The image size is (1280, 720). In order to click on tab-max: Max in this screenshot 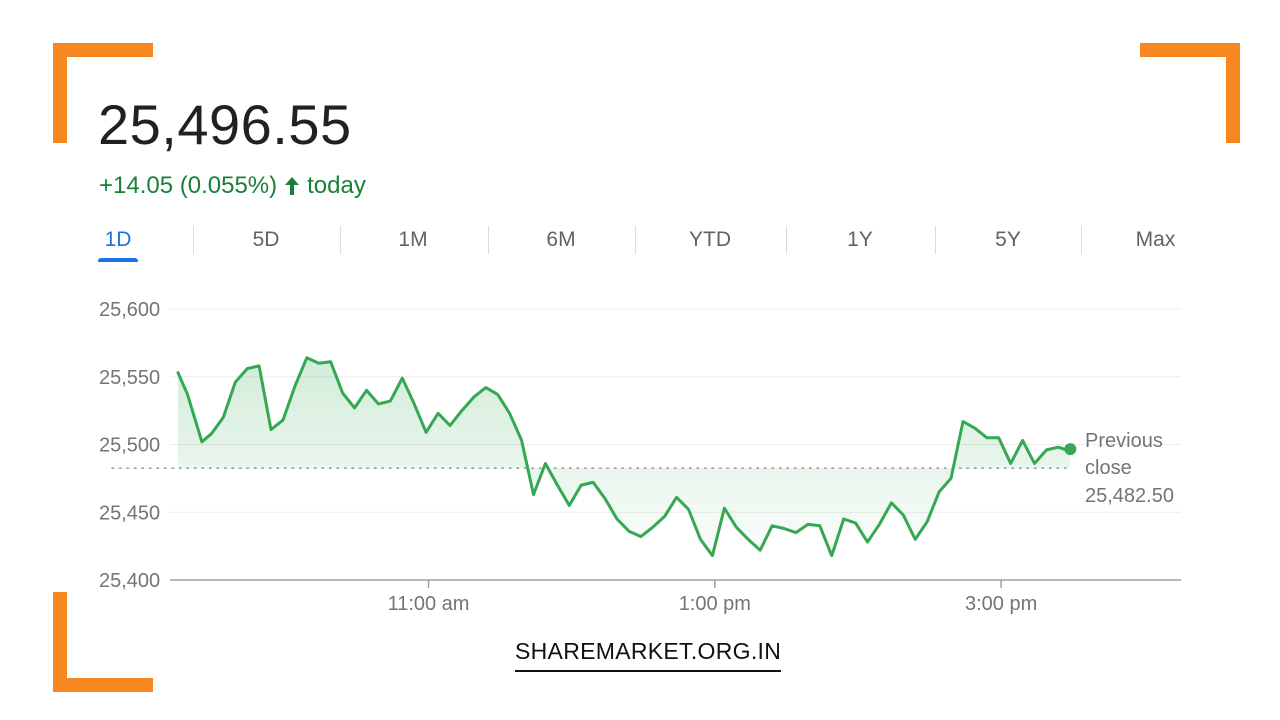, I will do `click(1155, 239)`.